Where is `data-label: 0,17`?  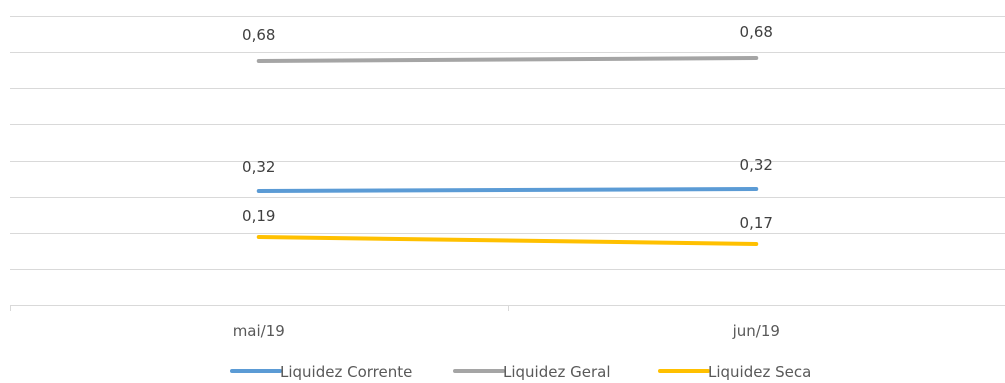
data-label: 0,17 is located at coordinates (756, 223).